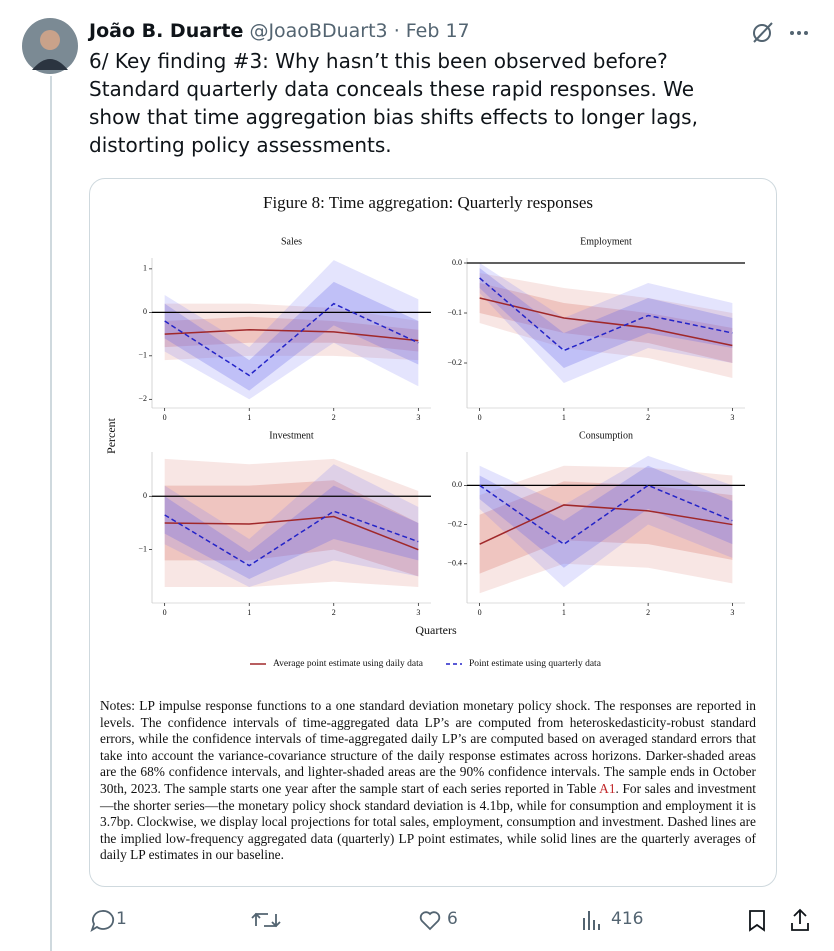  What do you see at coordinates (436, 630) in the screenshot?
I see `x-axis-label: Quarters` at bounding box center [436, 630].